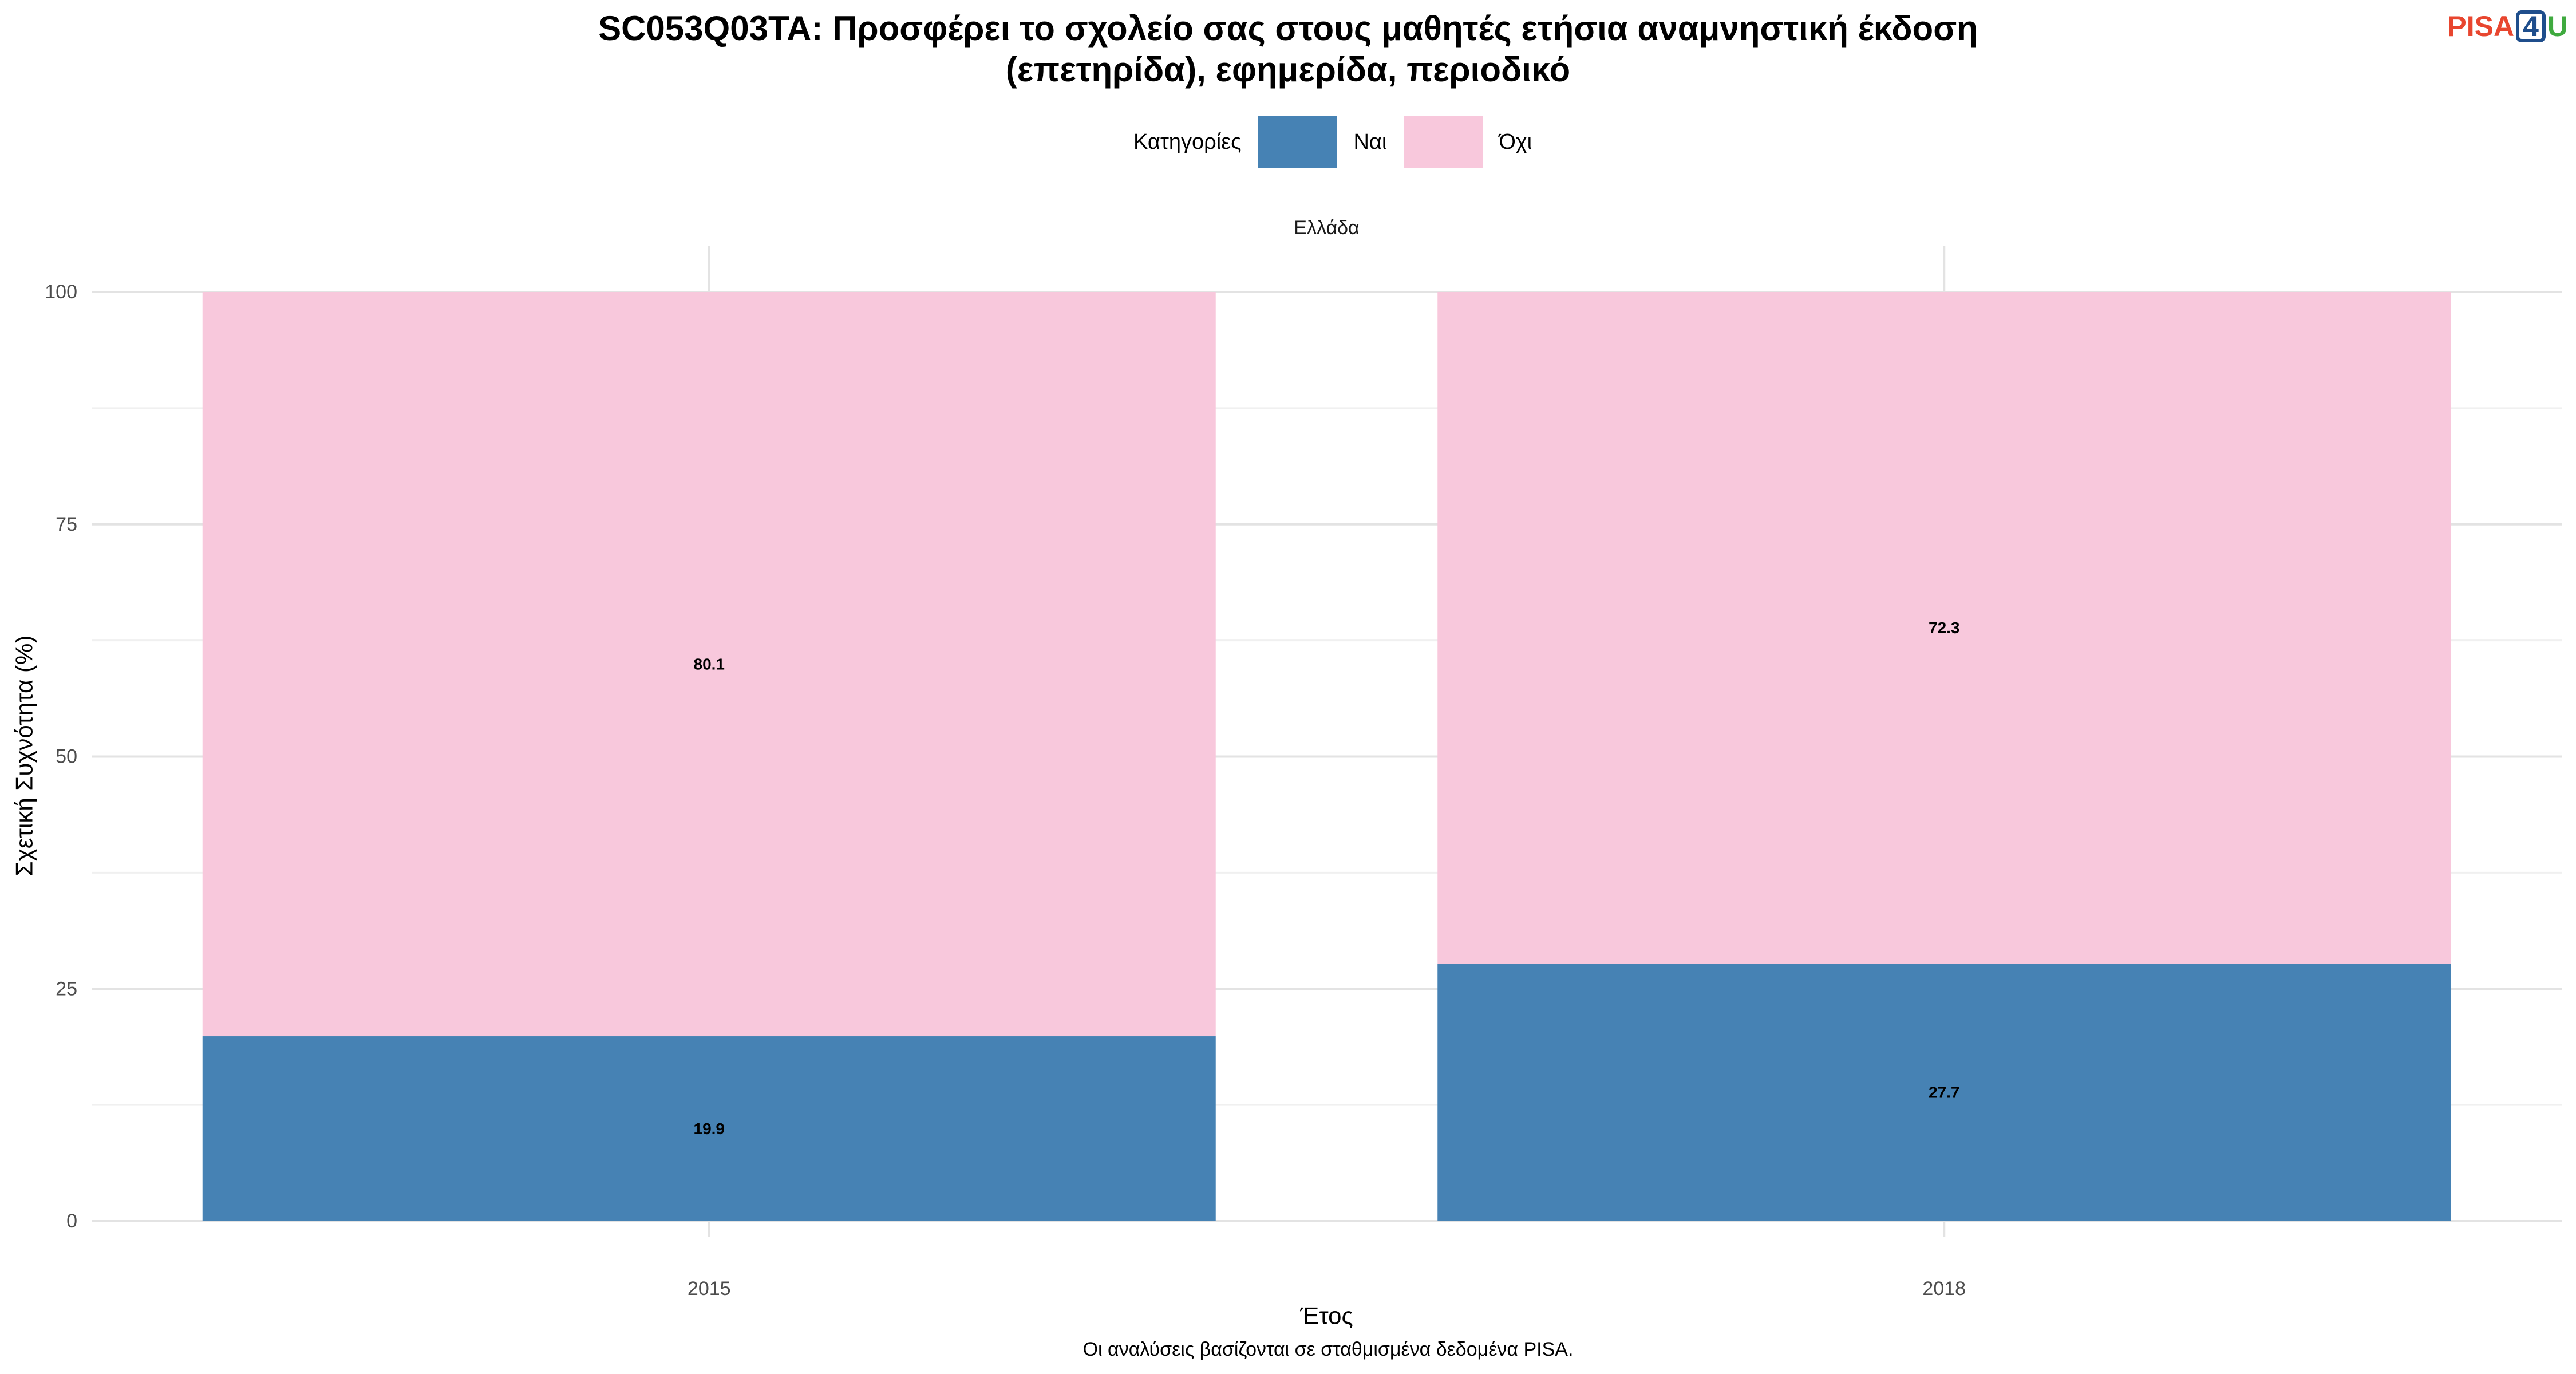 The width and height of the screenshot is (2576, 1374). What do you see at coordinates (709, 1289) in the screenshot?
I see `x-tick-label: 2015` at bounding box center [709, 1289].